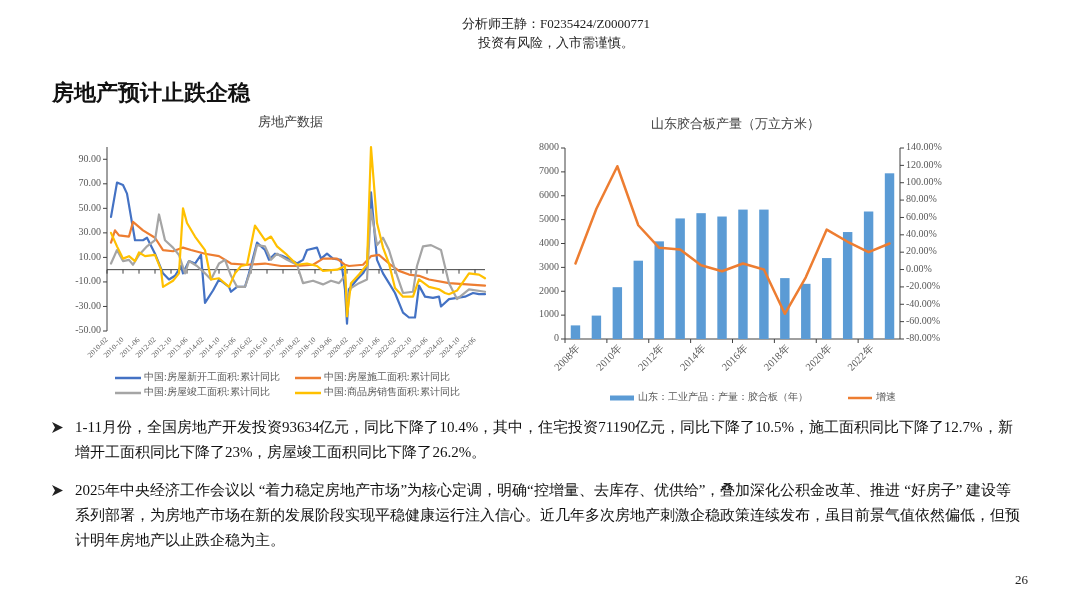 Image resolution: width=1080 pixels, height=608 pixels. Describe the element at coordinates (921, 234) in the screenshot. I see `y2-tick-label: 40.00%` at that location.